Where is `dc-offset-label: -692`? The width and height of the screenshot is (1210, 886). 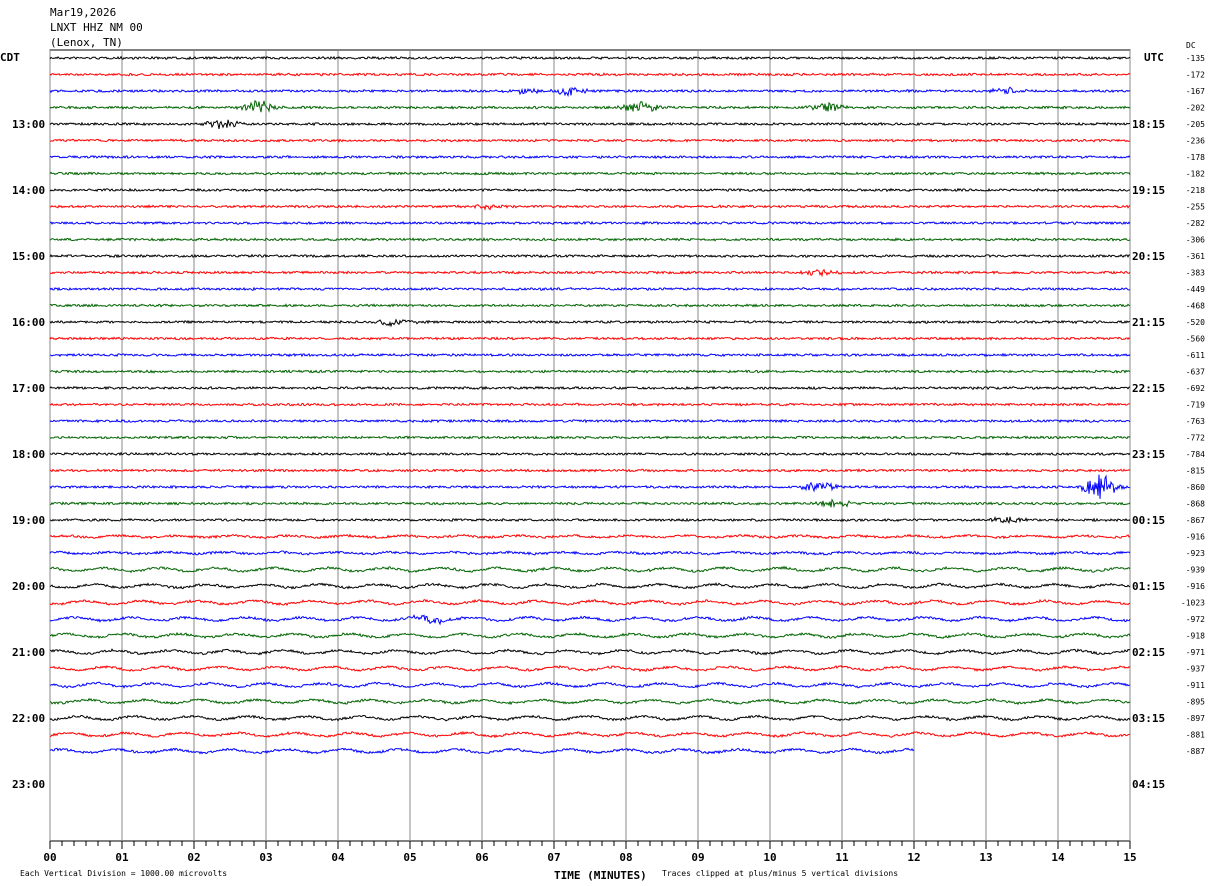
dc-offset-label: -692 is located at coordinates (1195, 388).